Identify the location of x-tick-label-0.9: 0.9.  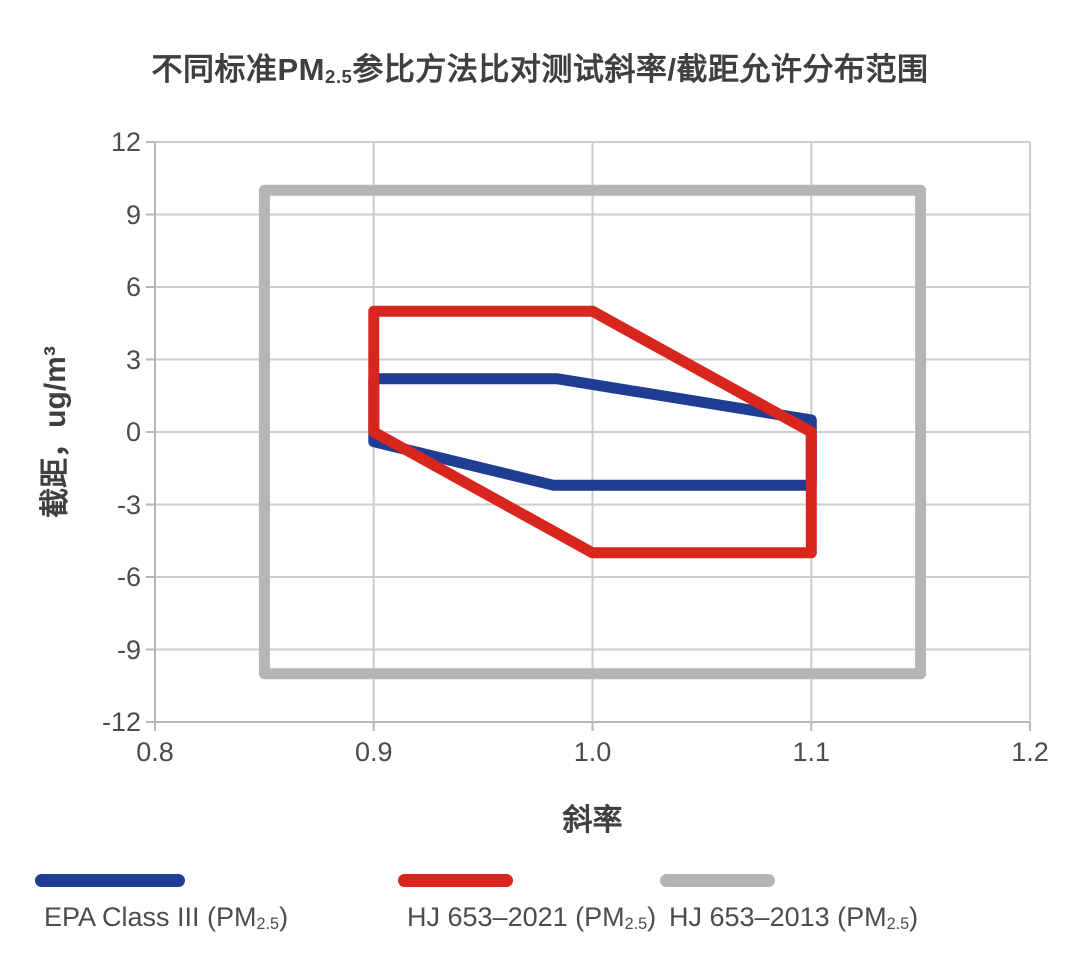
(373, 752).